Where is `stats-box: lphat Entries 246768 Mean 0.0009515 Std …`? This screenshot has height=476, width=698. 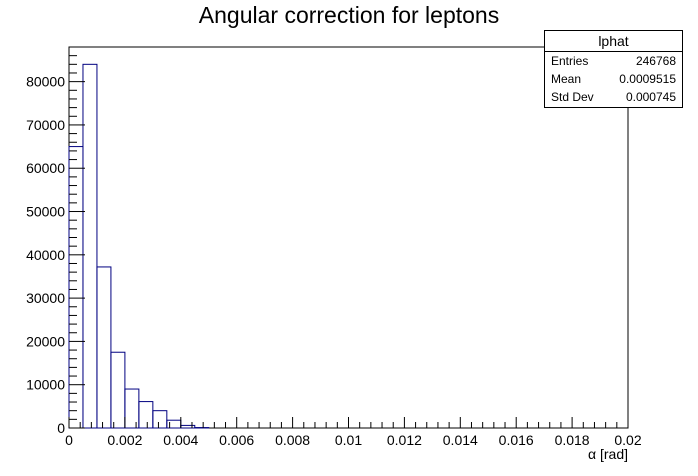
stats-box: lphat Entries 246768 Mean 0.0009515 Std … is located at coordinates (613, 69).